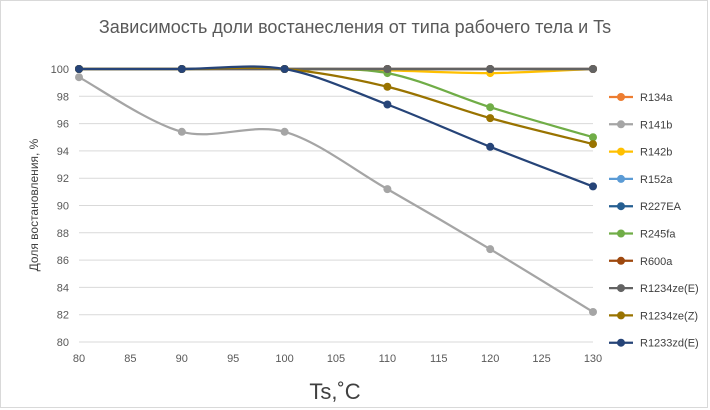 This screenshot has height=410, width=710. Describe the element at coordinates (669, 289) in the screenshot. I see `legend-label: R1234ze(E)` at that location.